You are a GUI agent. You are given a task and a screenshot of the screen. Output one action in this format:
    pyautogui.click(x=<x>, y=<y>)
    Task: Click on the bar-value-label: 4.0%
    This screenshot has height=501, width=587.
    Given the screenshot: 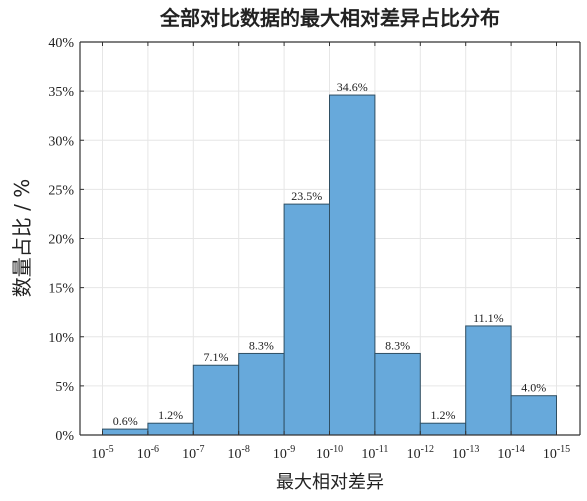 What is the action you would take?
    pyautogui.click(x=533, y=388)
    